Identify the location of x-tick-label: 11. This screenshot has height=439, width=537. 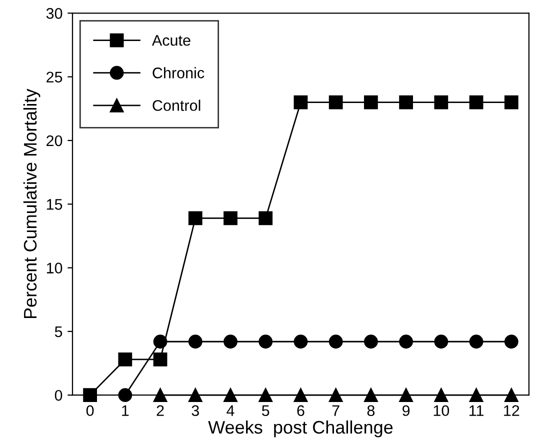
(477, 410).